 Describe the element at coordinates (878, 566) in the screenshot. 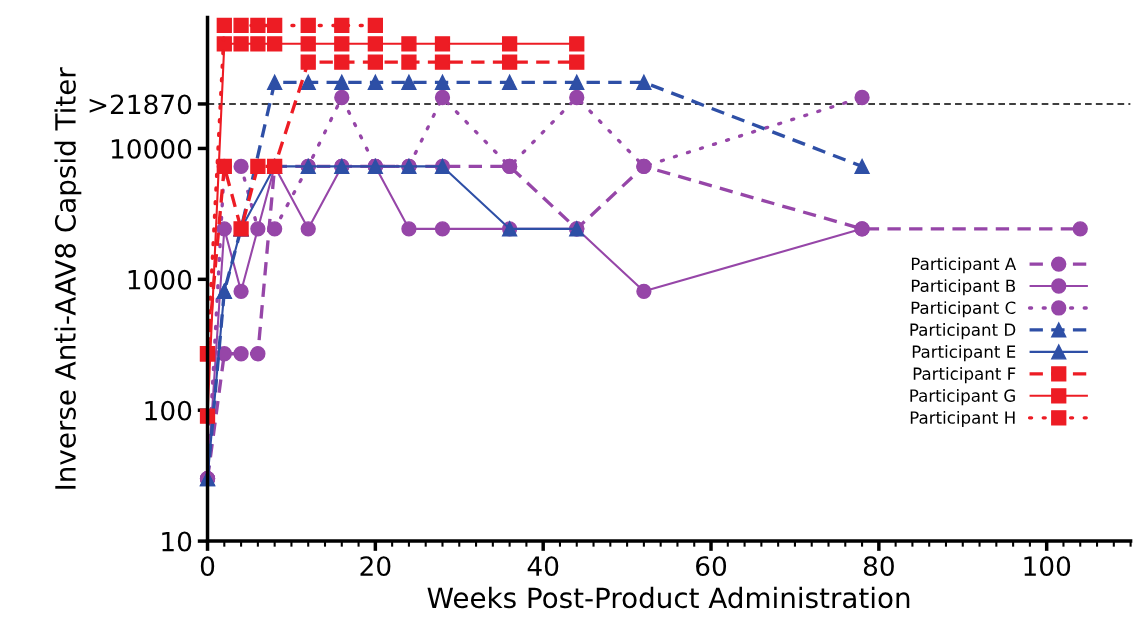

I see `x-tick-label: 80` at that location.